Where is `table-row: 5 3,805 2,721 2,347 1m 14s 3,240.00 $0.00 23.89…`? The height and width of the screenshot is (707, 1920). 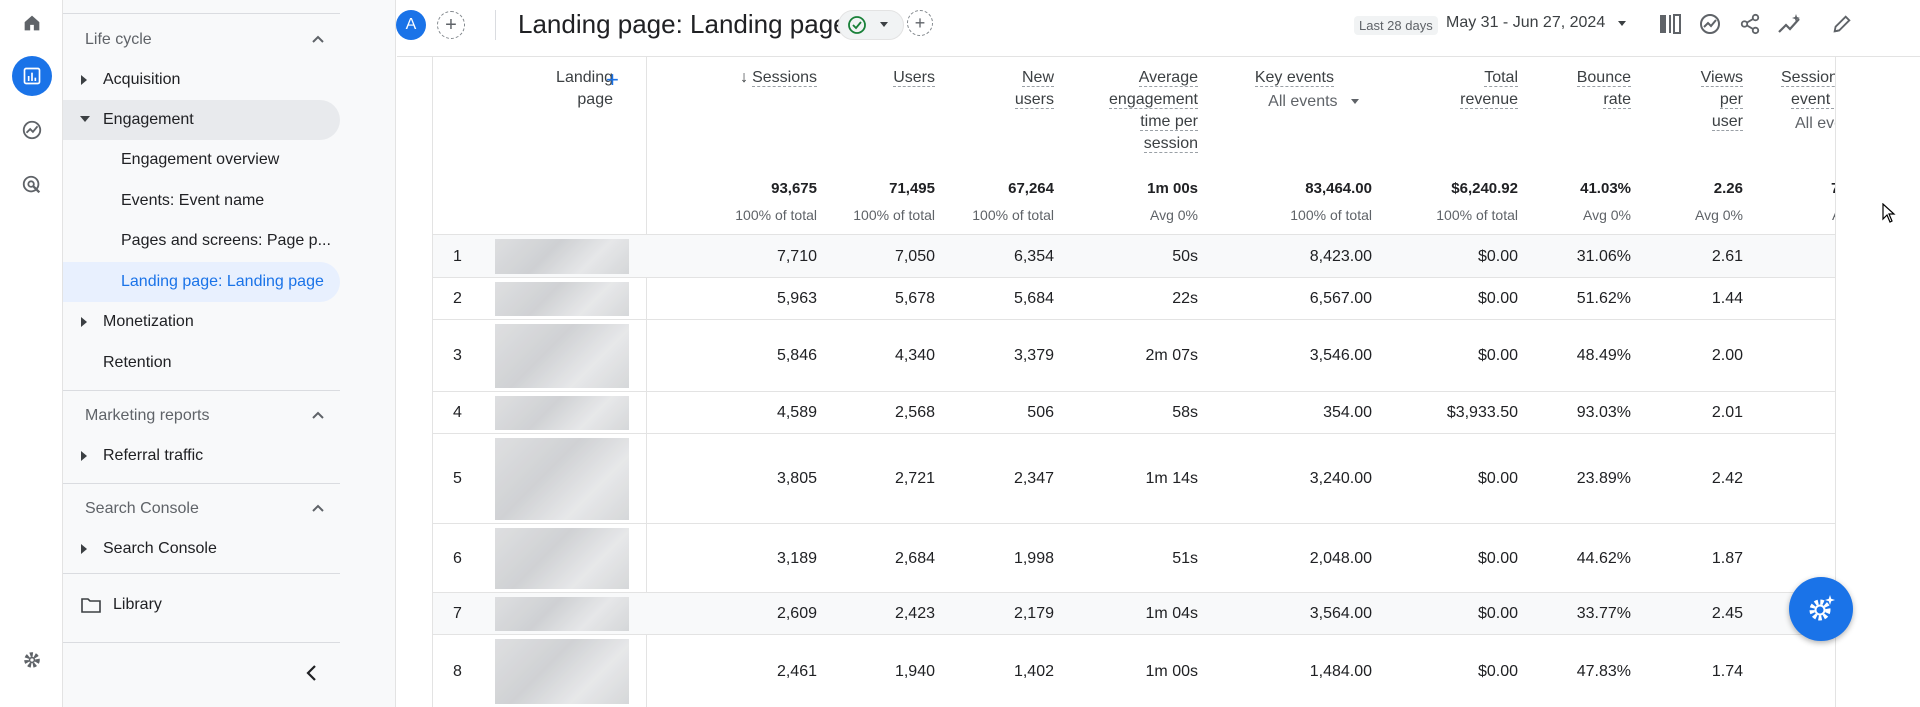
table-row: 5 3,805 2,721 2,347 1m 14s 3,240.00 $0.00 23.89… is located at coordinates (1134, 478).